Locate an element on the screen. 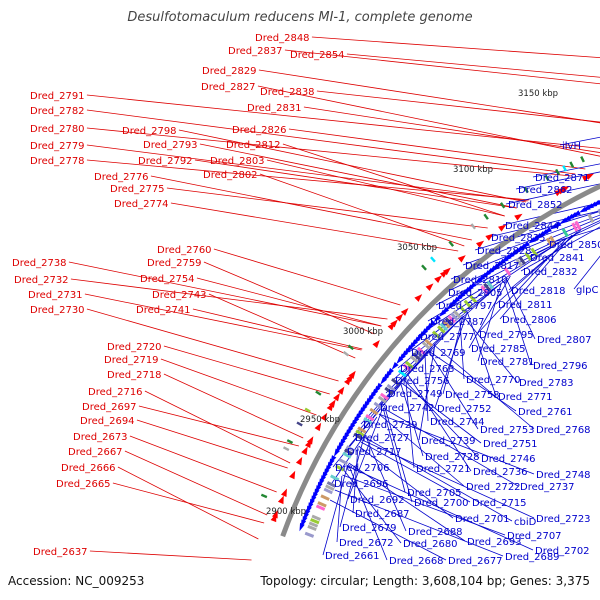 This screenshot has height=600, width=600. left-gene-label: Dred_2731 is located at coordinates (55, 295).